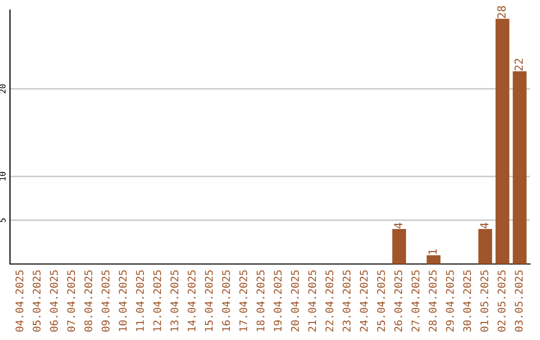 Image resolution: width=540 pixels, height=340 pixels. What do you see at coordinates (295, 301) in the screenshot?
I see `x-tick-label: 20.04.2025` at bounding box center [295, 301].